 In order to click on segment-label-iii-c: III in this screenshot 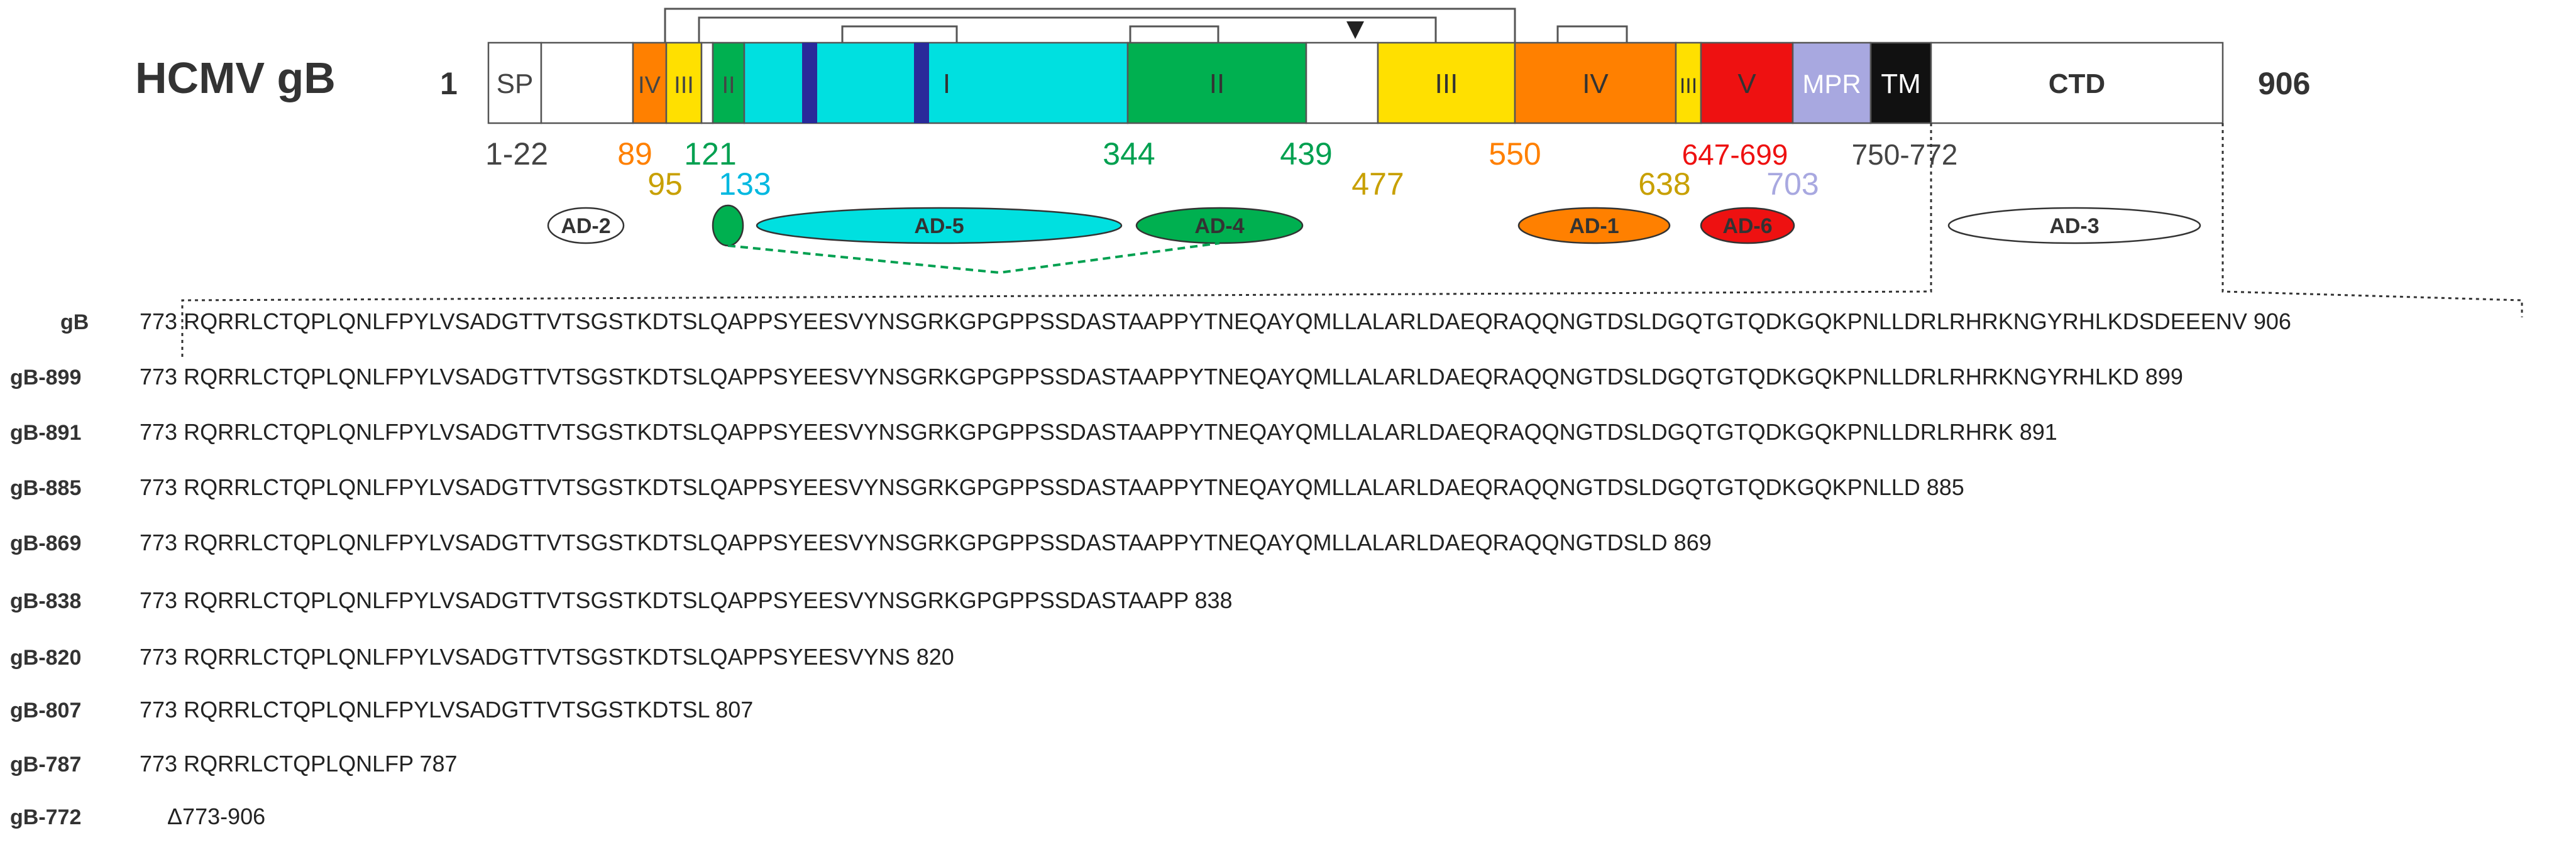, I will do `click(1689, 86)`.